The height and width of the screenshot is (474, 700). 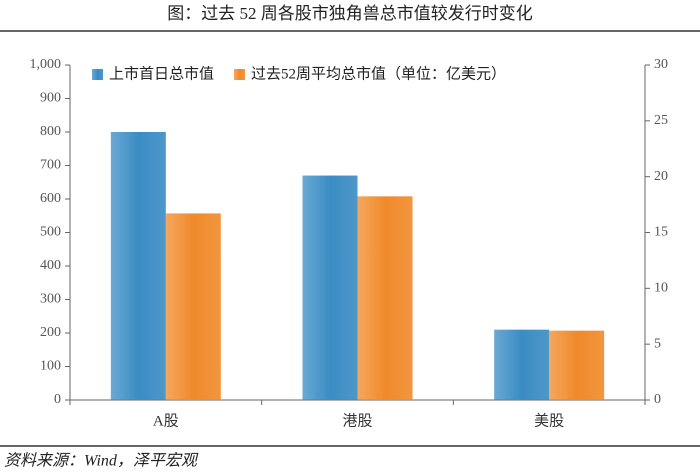 I want to click on legend-label: 过去52周平均总市值（单位：亿美元）, so click(x=378, y=73).